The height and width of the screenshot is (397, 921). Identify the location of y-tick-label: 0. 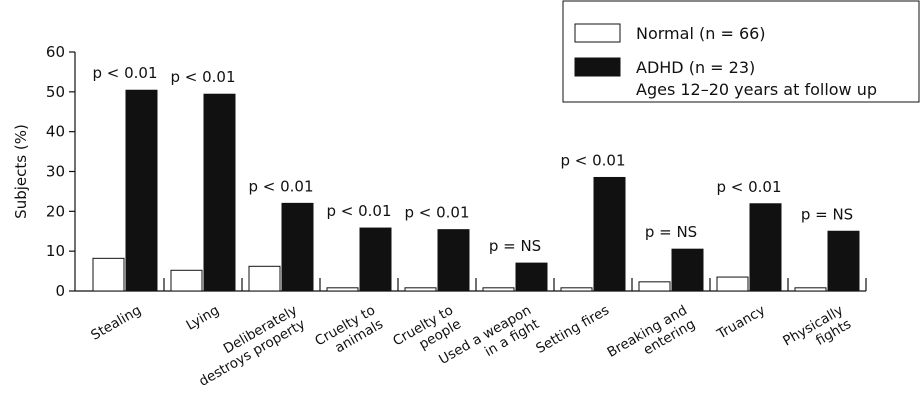
(60, 291).